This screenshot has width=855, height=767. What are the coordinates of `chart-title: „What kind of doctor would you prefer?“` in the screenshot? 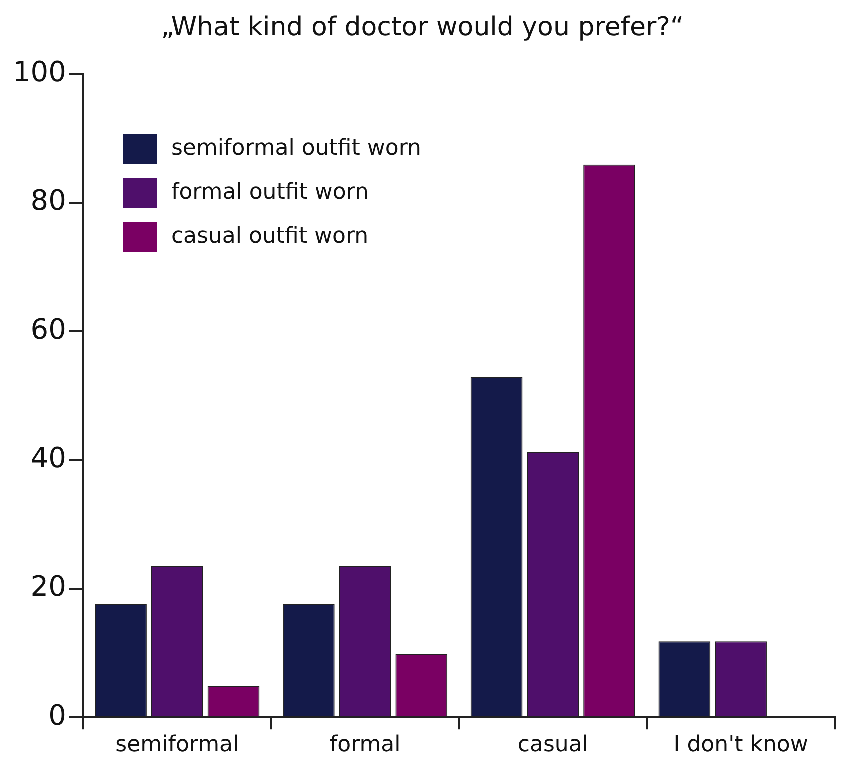 It's located at (422, 27).